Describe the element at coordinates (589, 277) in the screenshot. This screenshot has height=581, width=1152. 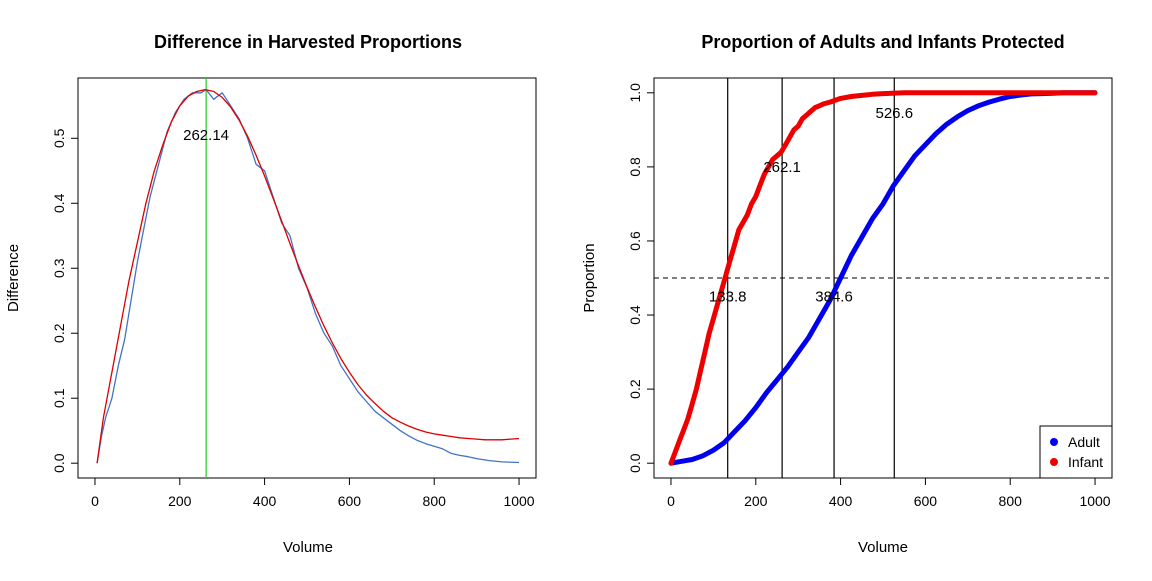
I see `y-axis-label: Proportion` at that location.